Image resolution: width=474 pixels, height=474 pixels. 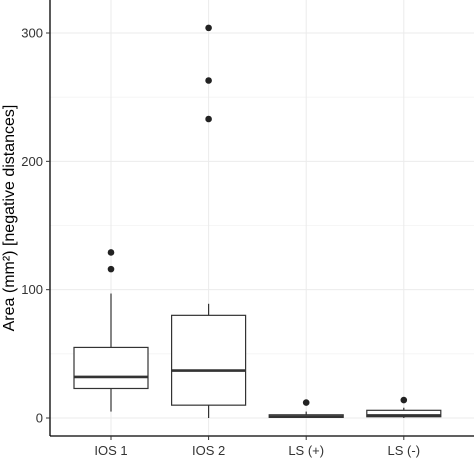 I want to click on y-tick-label: 200, so click(x=32, y=161).